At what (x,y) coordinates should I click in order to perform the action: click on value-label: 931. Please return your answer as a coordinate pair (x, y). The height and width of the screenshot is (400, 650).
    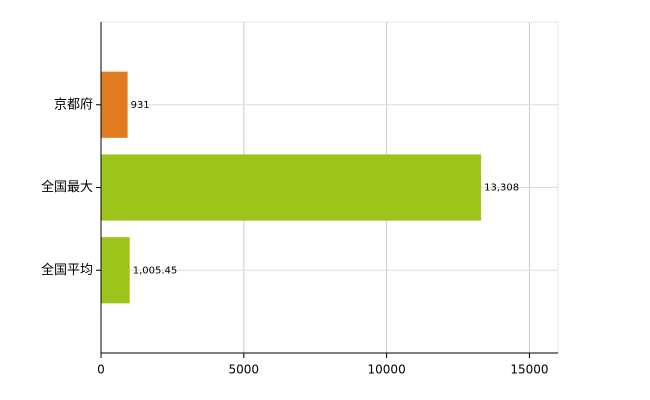
    Looking at the image, I should click on (140, 105).